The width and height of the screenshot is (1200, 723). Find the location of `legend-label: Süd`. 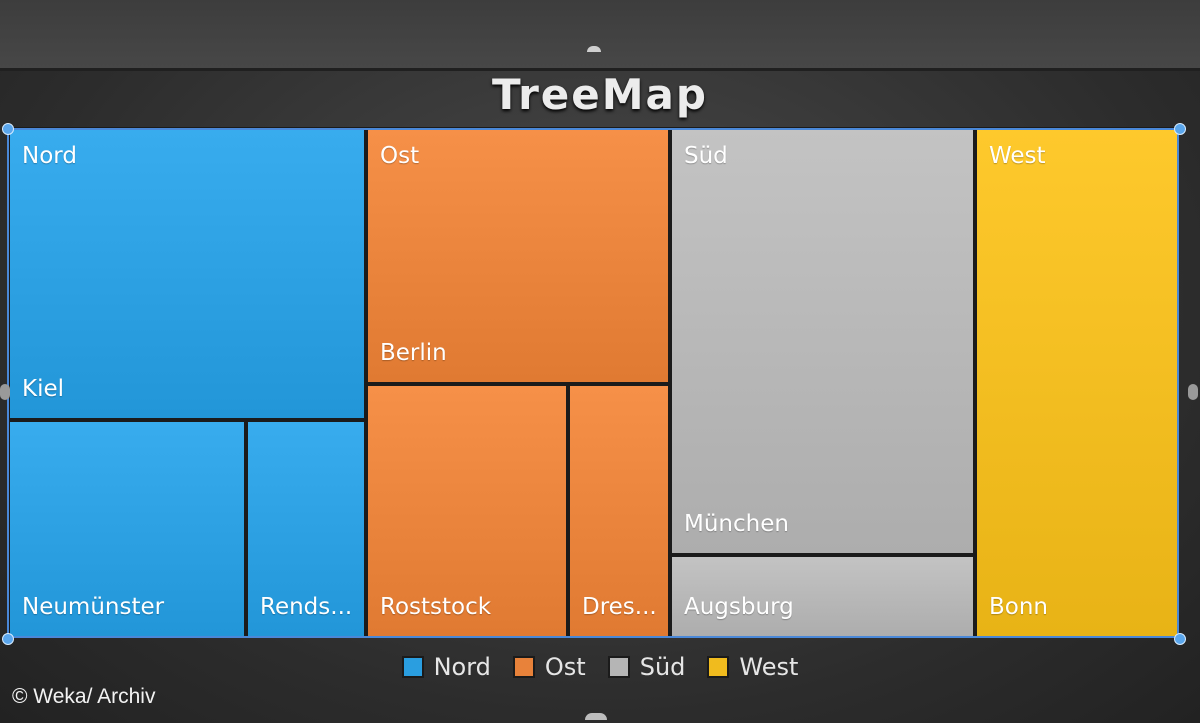

legend-label: Süd is located at coordinates (662, 667).